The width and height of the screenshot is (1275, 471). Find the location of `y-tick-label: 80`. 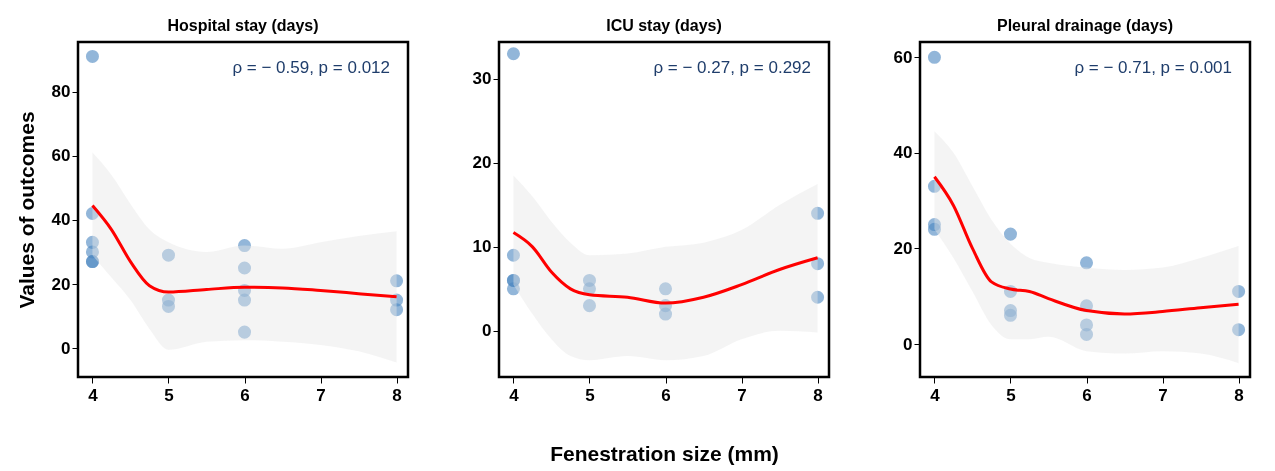

y-tick-label: 80 is located at coordinates (61, 92).